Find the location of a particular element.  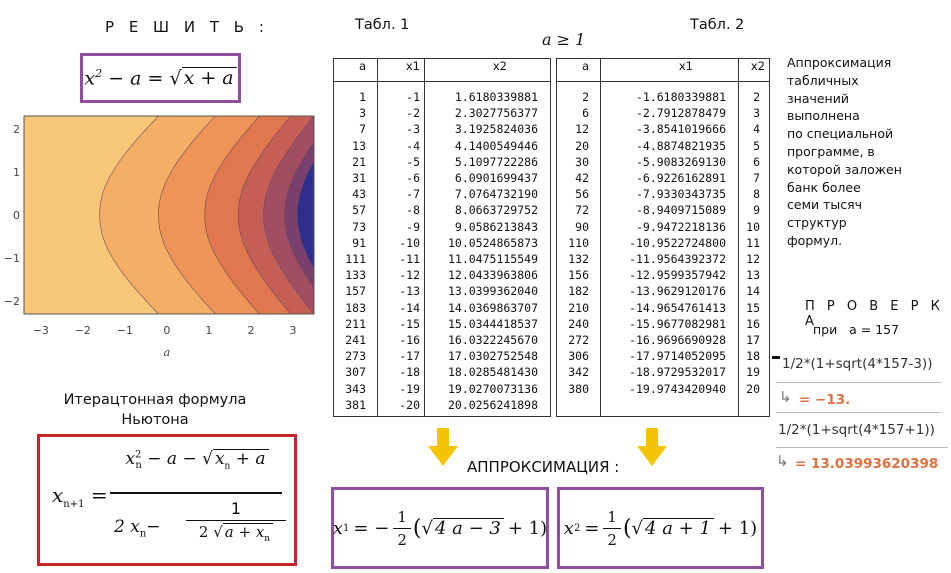

table2-cell: 9 is located at coordinates (756, 210).